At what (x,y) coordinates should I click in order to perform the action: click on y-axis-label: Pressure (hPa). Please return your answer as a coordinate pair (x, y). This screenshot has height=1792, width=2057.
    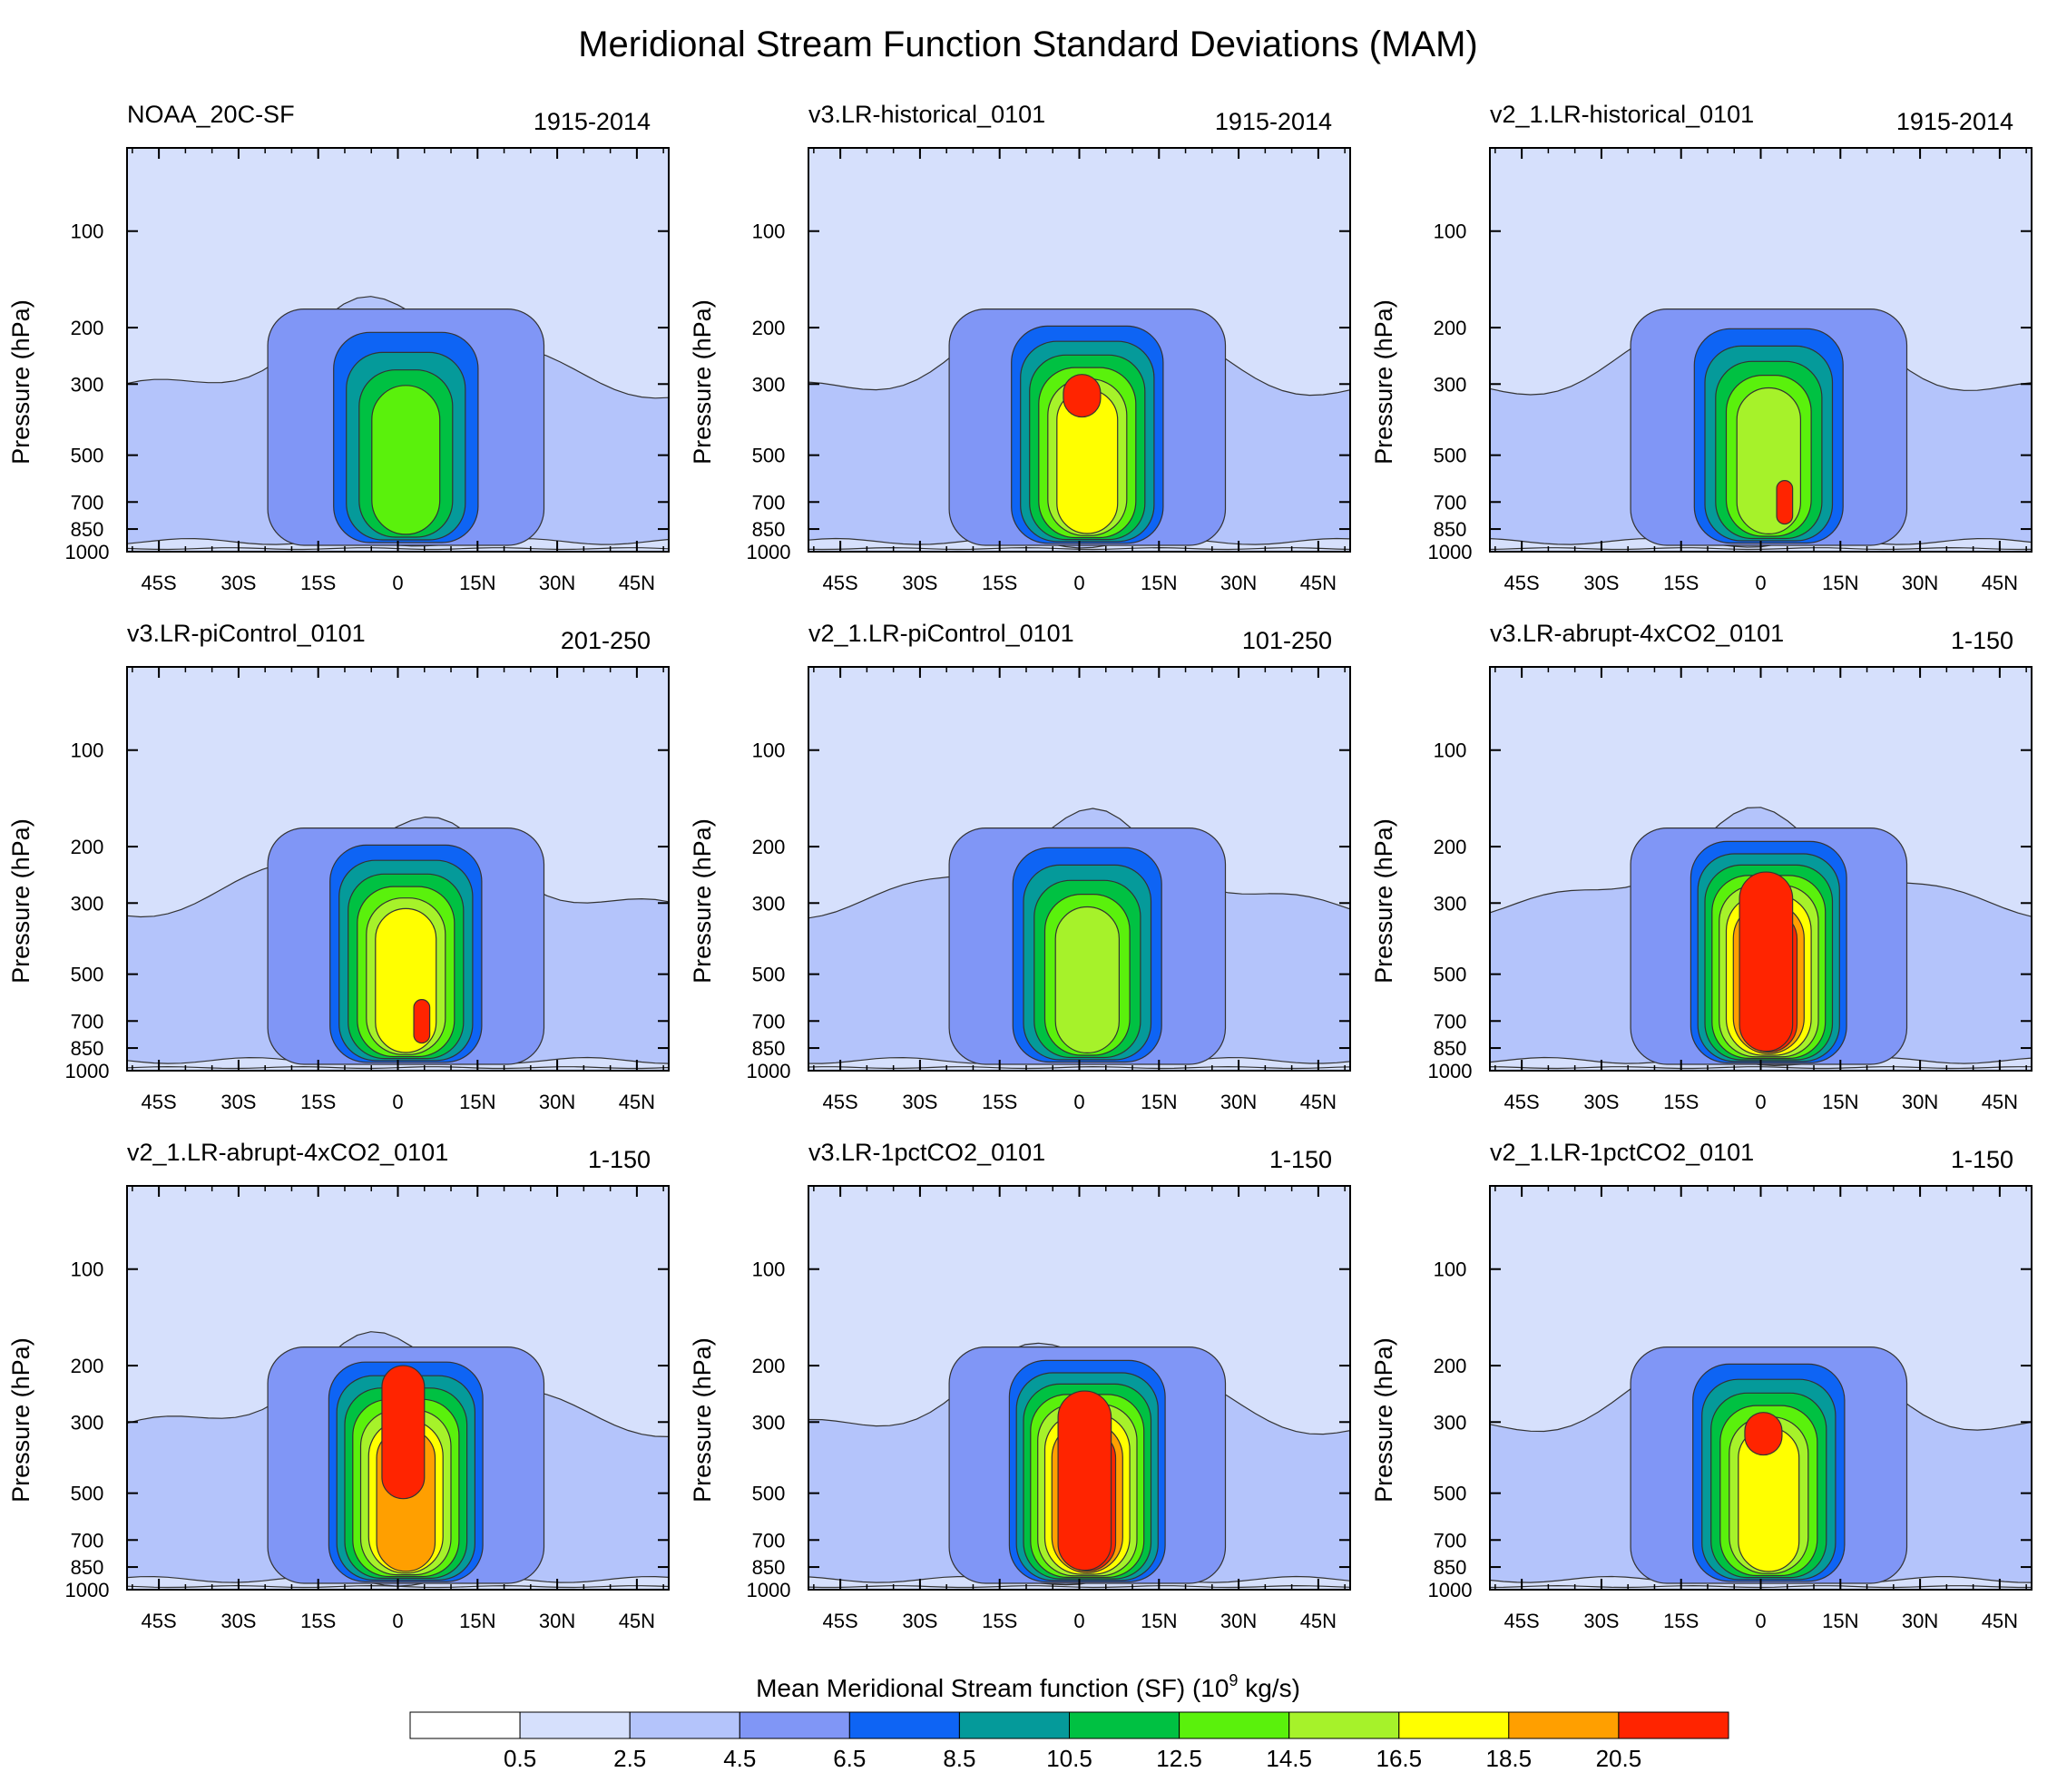
    Looking at the image, I should click on (21, 382).